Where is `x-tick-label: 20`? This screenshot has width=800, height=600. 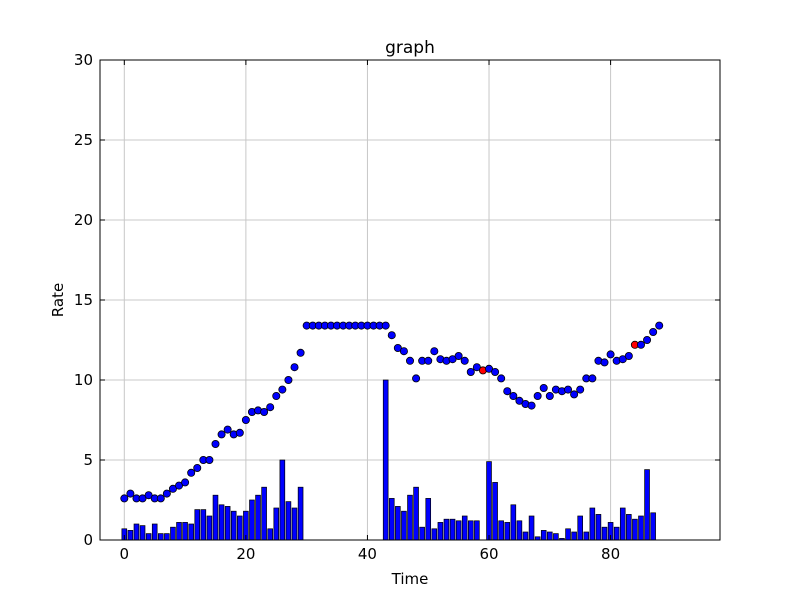
x-tick-label: 20 is located at coordinates (245, 554).